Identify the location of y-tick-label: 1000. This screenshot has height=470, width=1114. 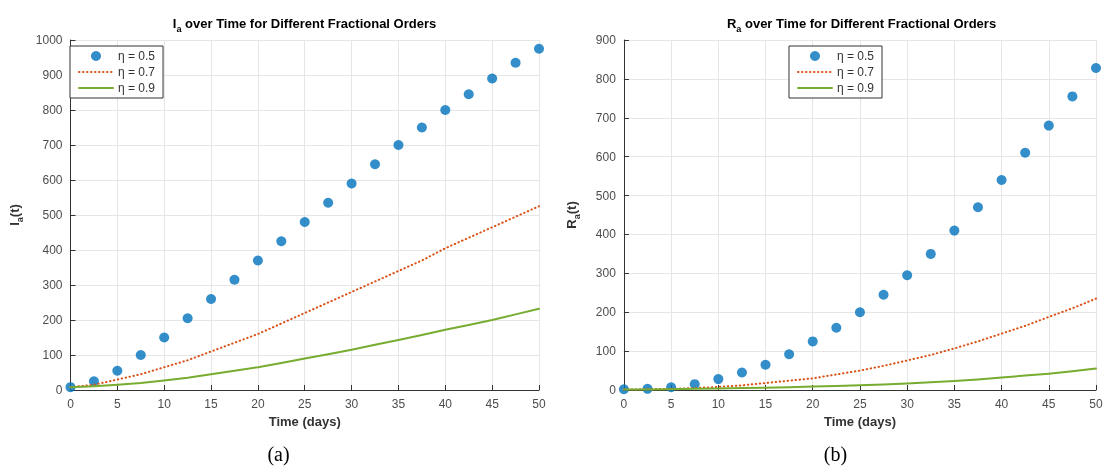
(49, 40).